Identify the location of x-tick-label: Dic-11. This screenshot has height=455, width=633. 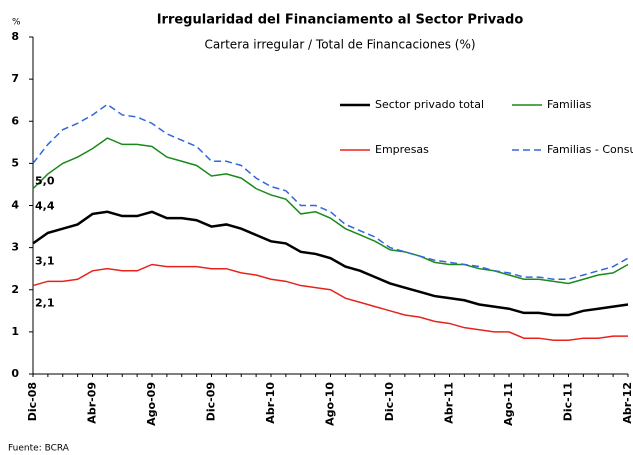
(568, 401).